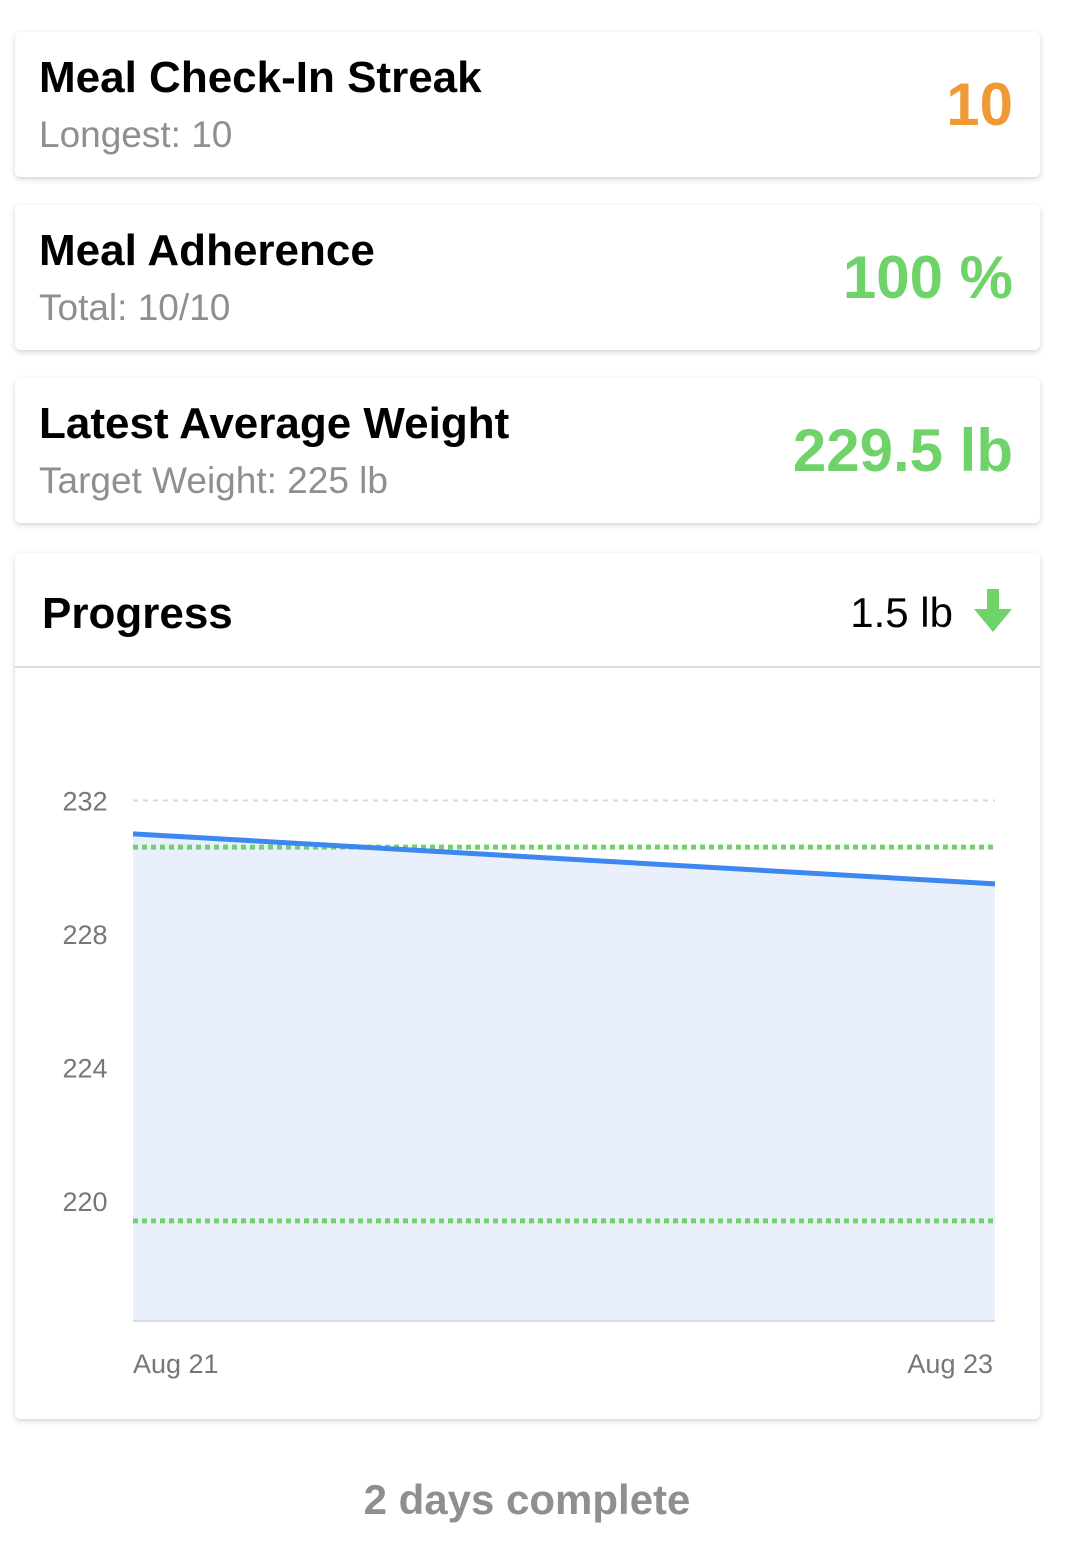  I want to click on down-arrow-icon, so click(993, 610).